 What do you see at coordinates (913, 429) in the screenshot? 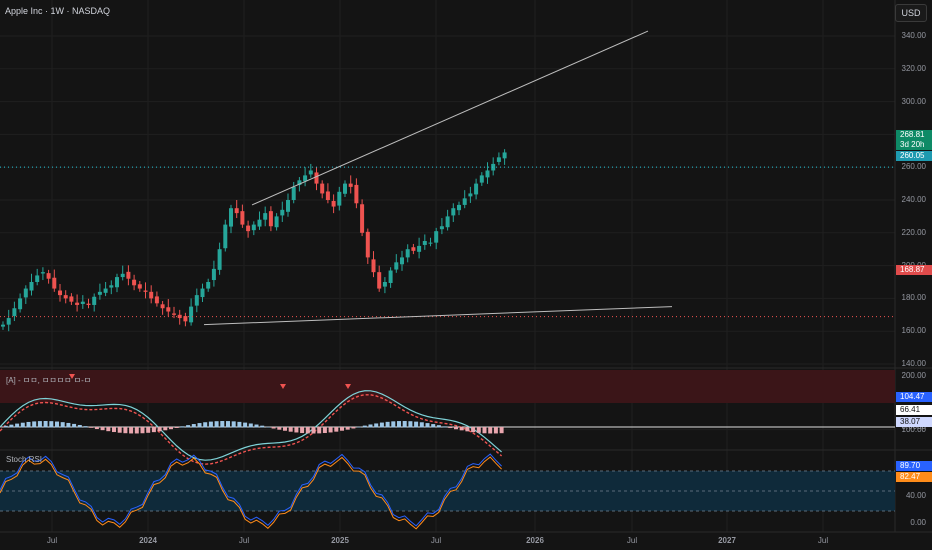
I see `price-tick-label: 100.00` at bounding box center [913, 429].